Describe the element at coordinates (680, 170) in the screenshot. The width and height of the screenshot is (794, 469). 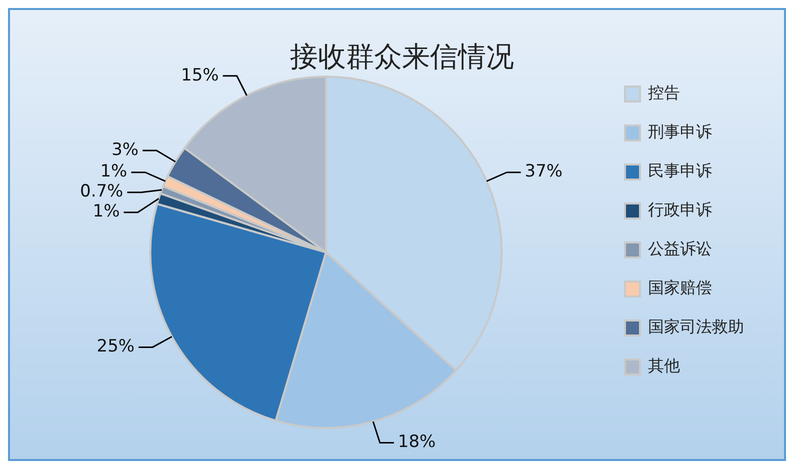
I see `legend-label: 民事申诉` at that location.